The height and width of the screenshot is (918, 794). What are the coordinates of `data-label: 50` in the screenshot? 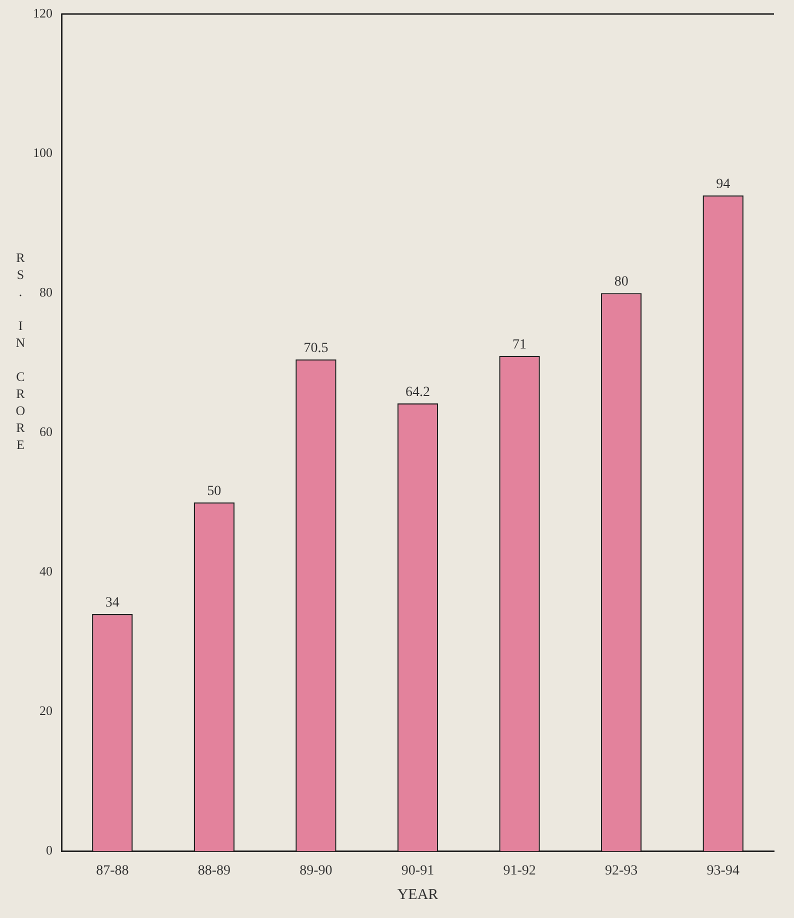 It's located at (214, 492).